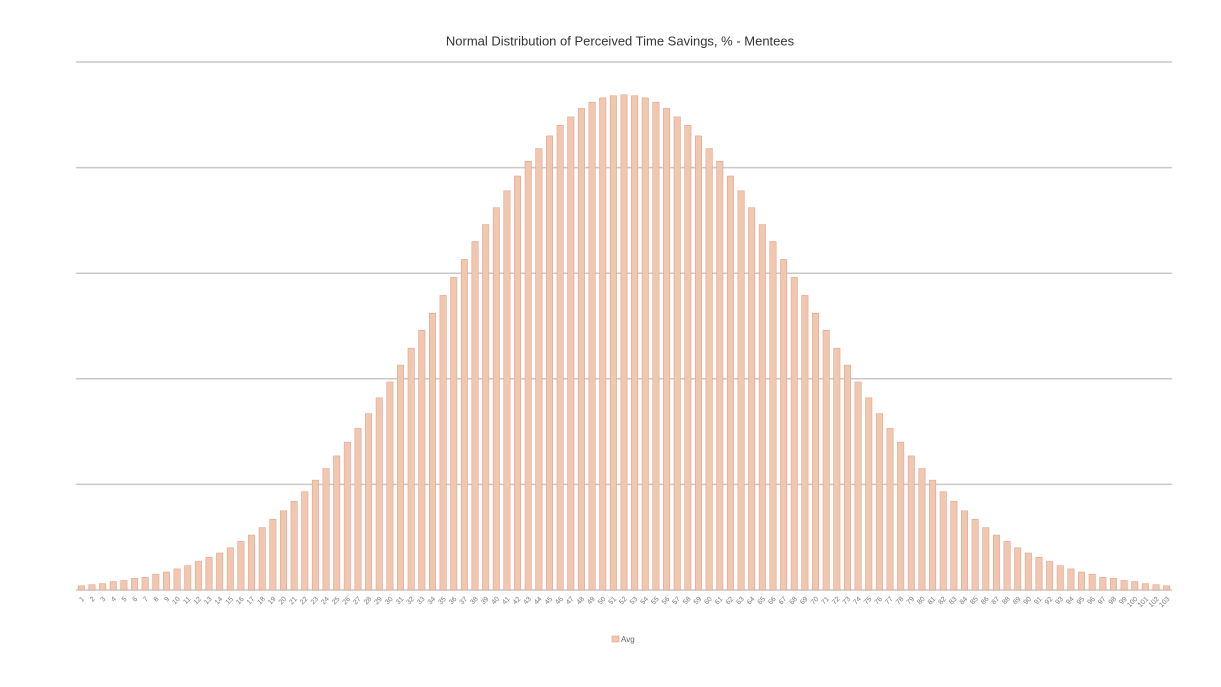  Describe the element at coordinates (879, 601) in the screenshot. I see `x-tick-label: 76` at that location.